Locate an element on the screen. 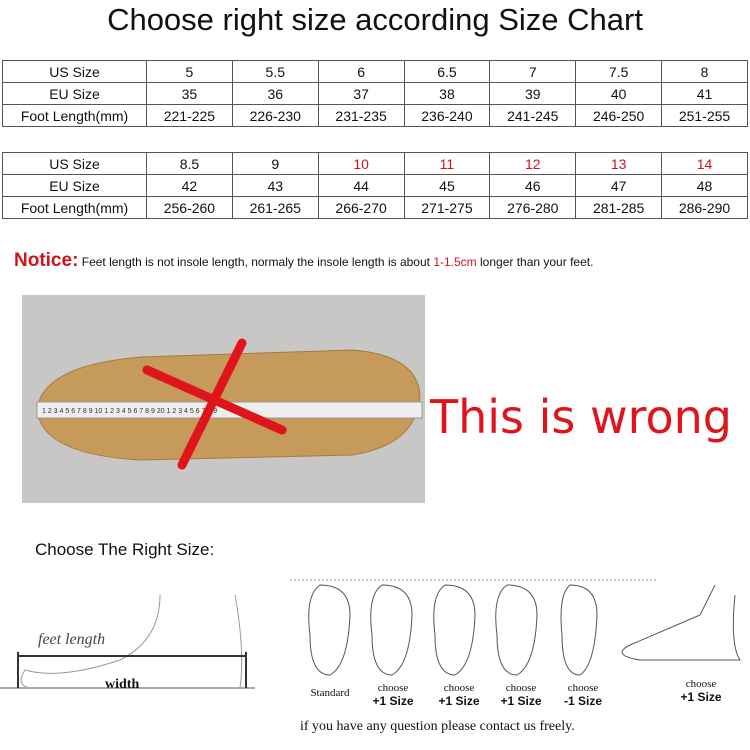  table-cell: 246-250 is located at coordinates (619, 115).